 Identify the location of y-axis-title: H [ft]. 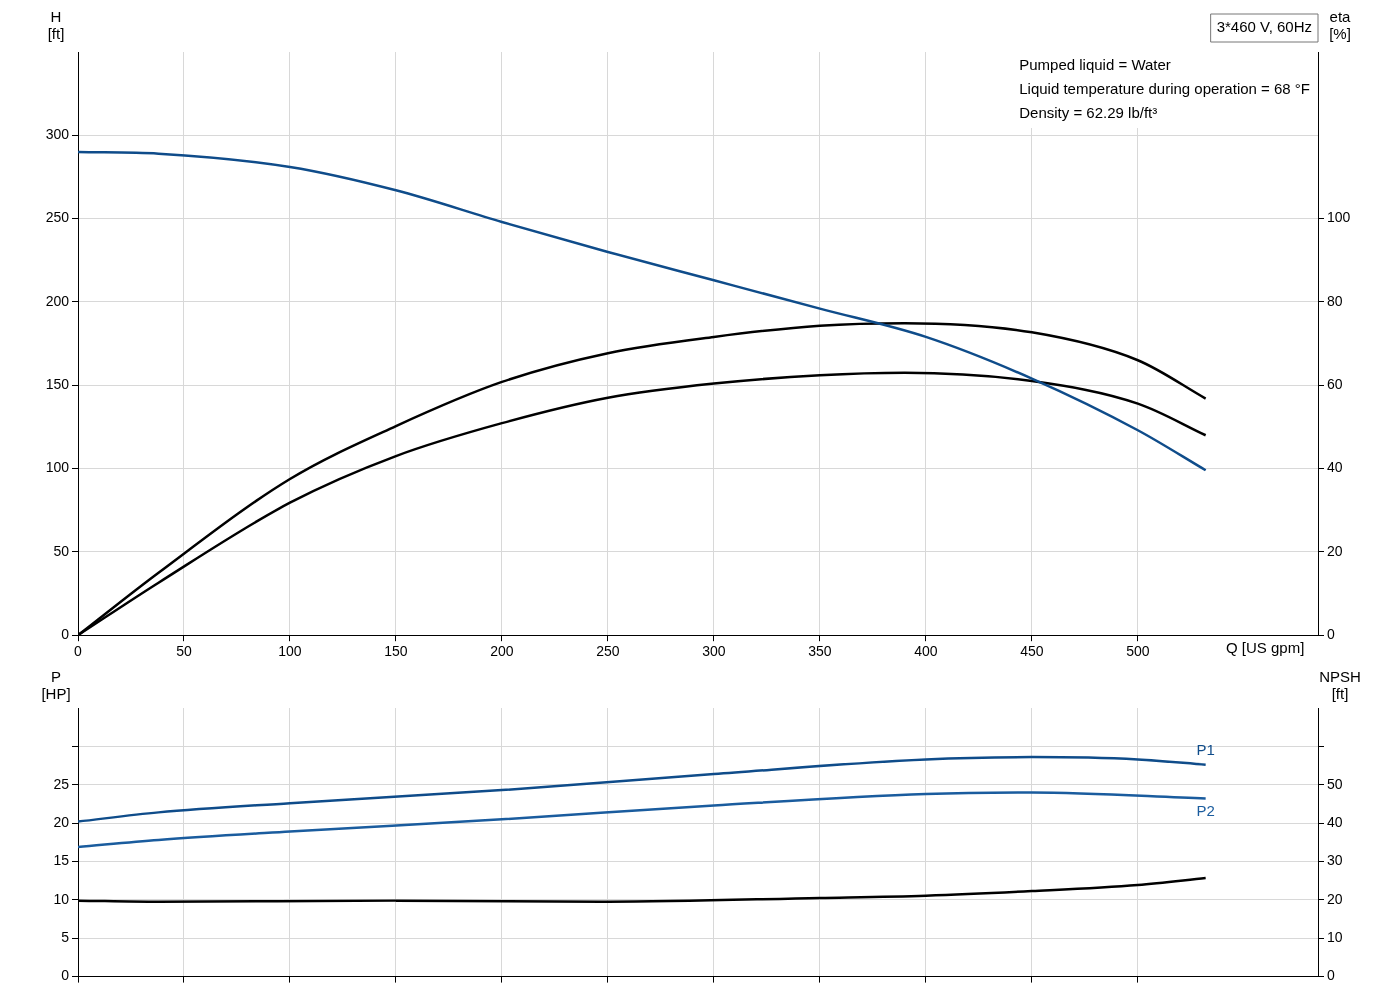
(56, 24).